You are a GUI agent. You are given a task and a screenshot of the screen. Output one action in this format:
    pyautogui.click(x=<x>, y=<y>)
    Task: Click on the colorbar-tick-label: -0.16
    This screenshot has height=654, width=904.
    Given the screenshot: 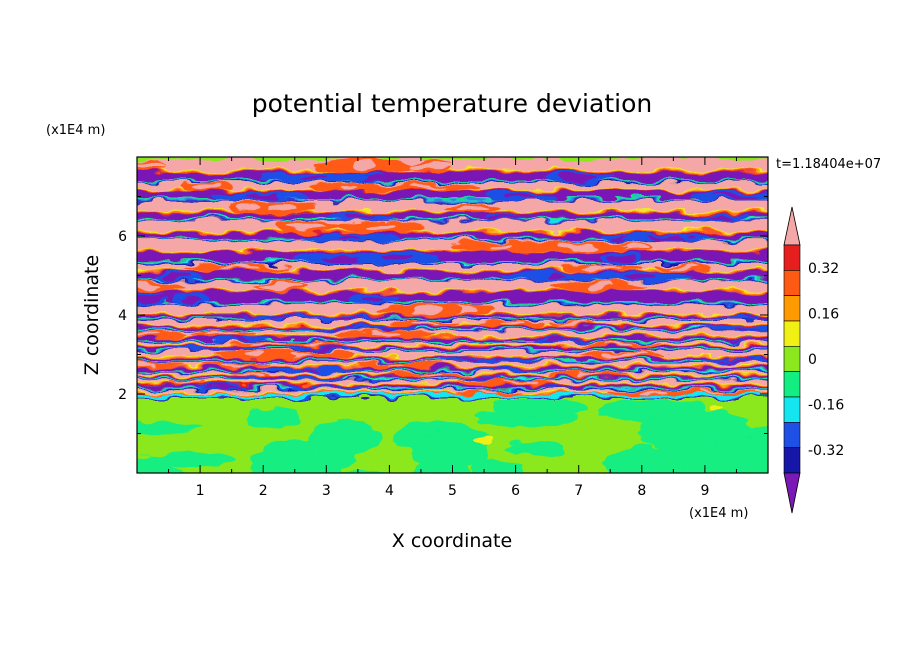 What is the action you would take?
    pyautogui.click(x=826, y=406)
    